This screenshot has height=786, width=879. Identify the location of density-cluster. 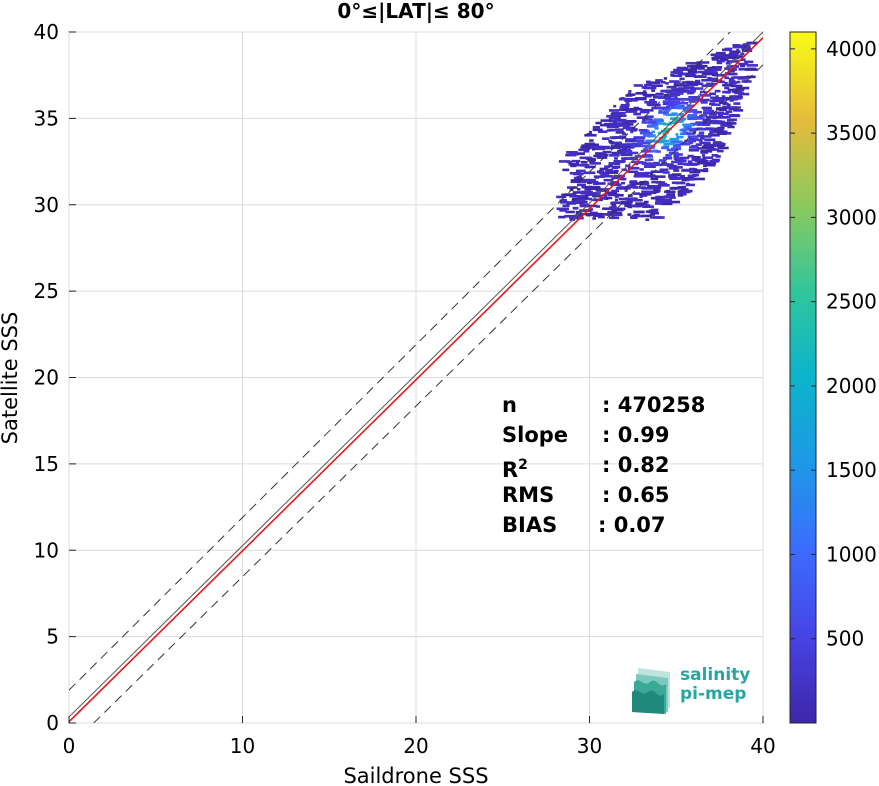
(657, 131).